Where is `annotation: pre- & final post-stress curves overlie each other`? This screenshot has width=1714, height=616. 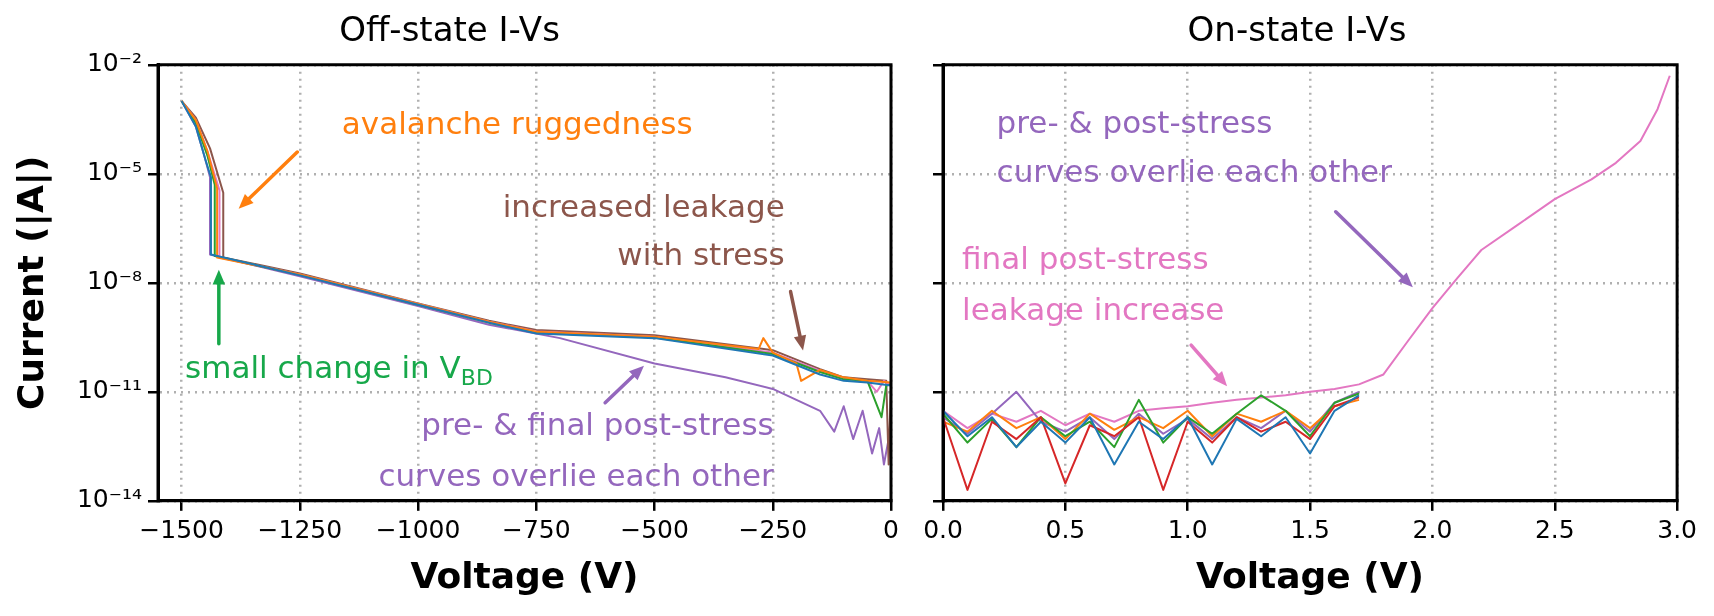 annotation: pre- & final post-stress curves overlie each other is located at coordinates (576, 449).